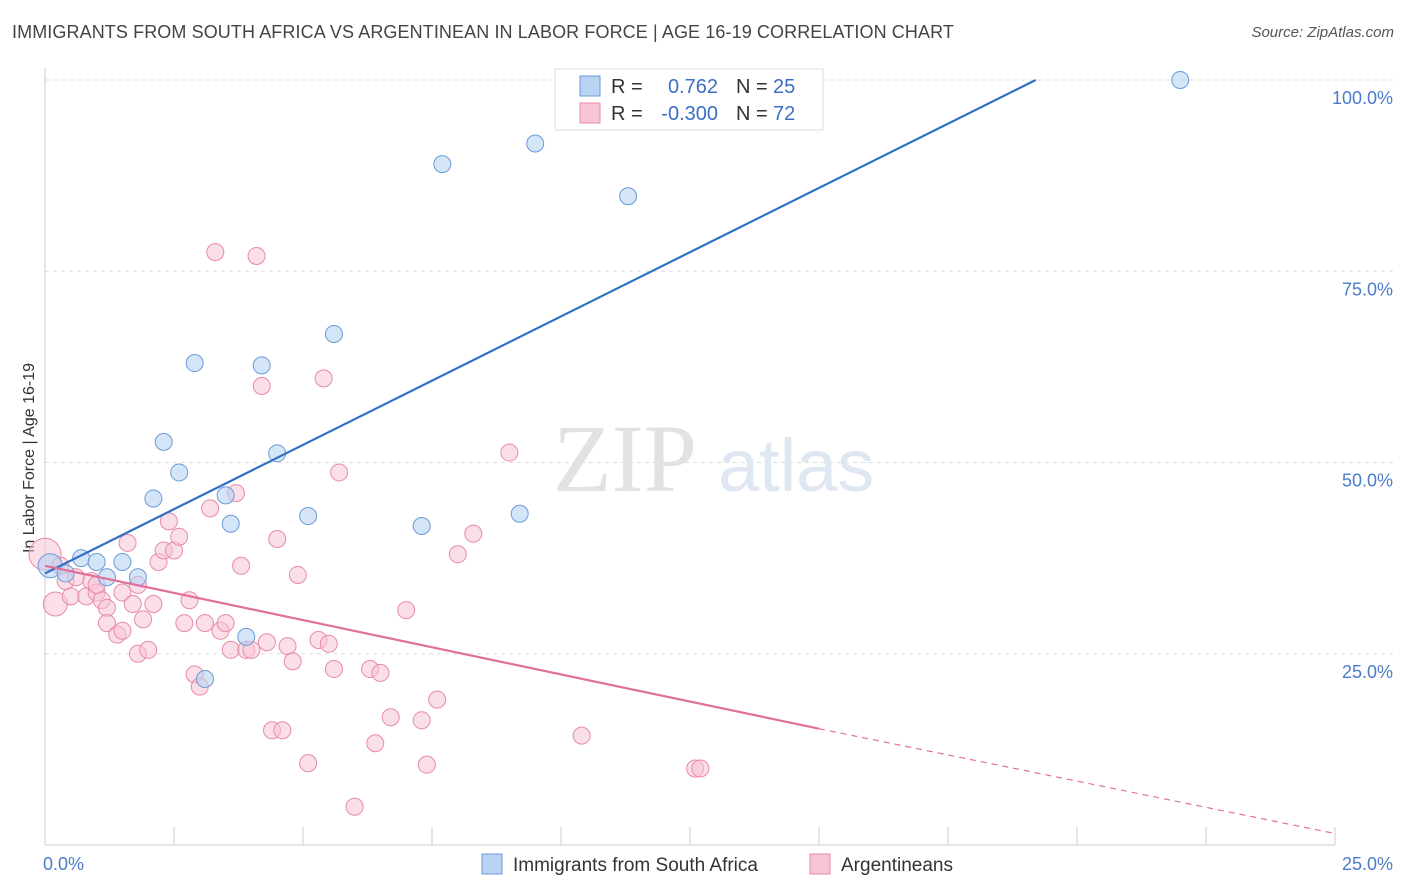  What do you see at coordinates (784, 114) in the screenshot?
I see `legend-n-value-2: 72` at bounding box center [784, 114].